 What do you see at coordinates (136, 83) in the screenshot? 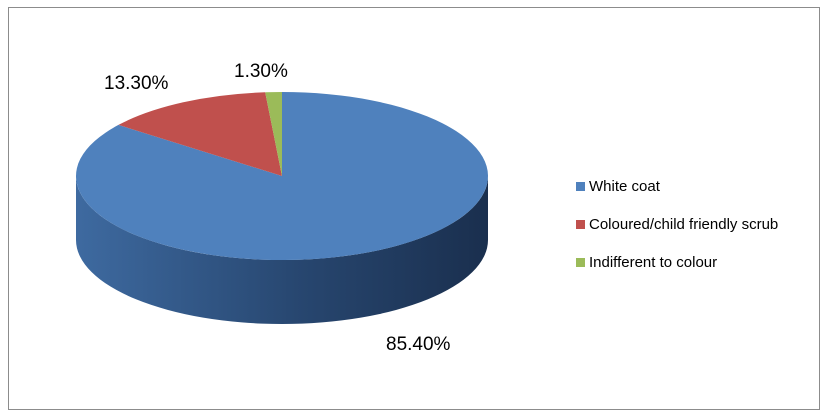
I see `data-label: 13.30%` at bounding box center [136, 83].